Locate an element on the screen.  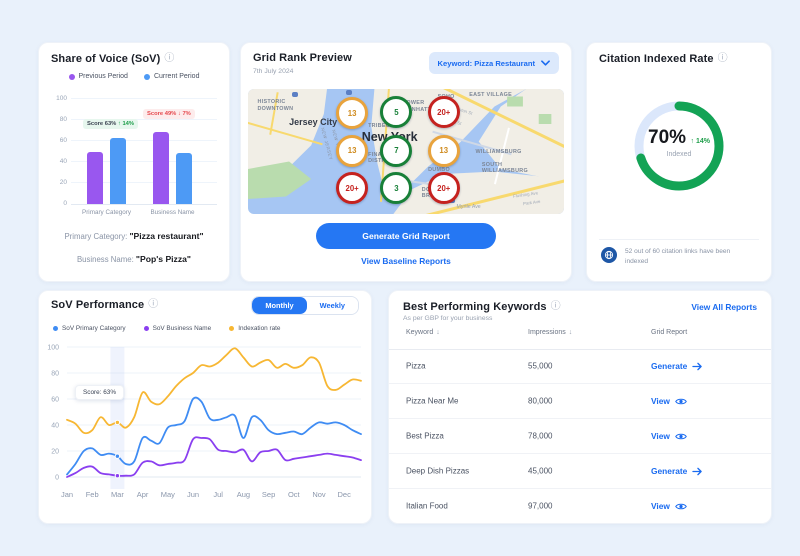
legend-item: Previous Period is located at coordinates (98, 76).